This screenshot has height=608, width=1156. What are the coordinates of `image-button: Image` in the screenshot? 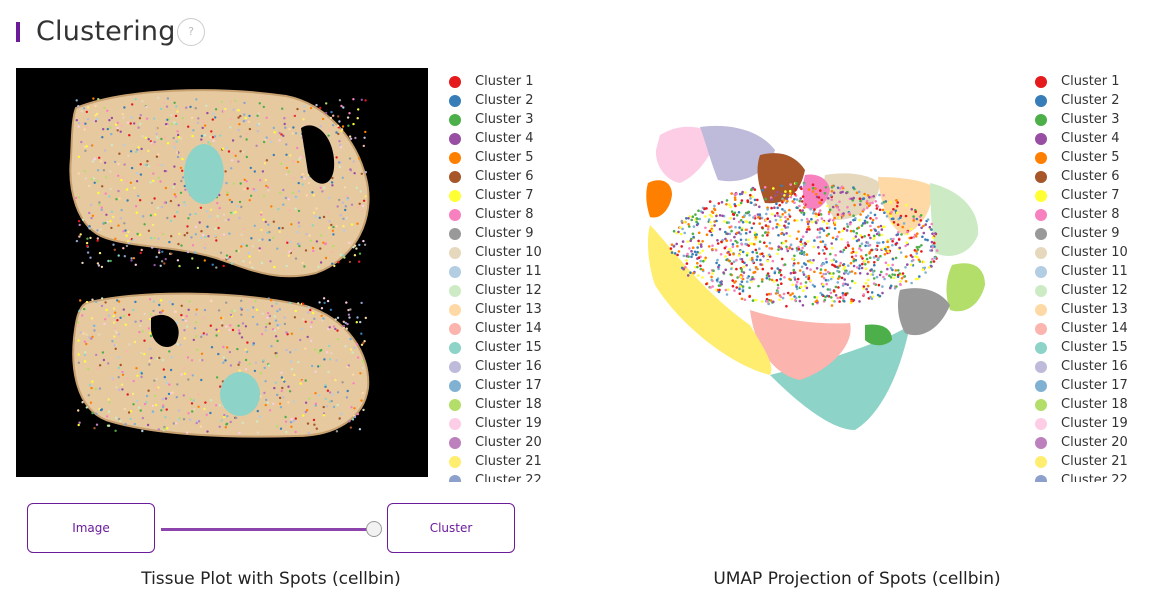 It's located at (91, 528).